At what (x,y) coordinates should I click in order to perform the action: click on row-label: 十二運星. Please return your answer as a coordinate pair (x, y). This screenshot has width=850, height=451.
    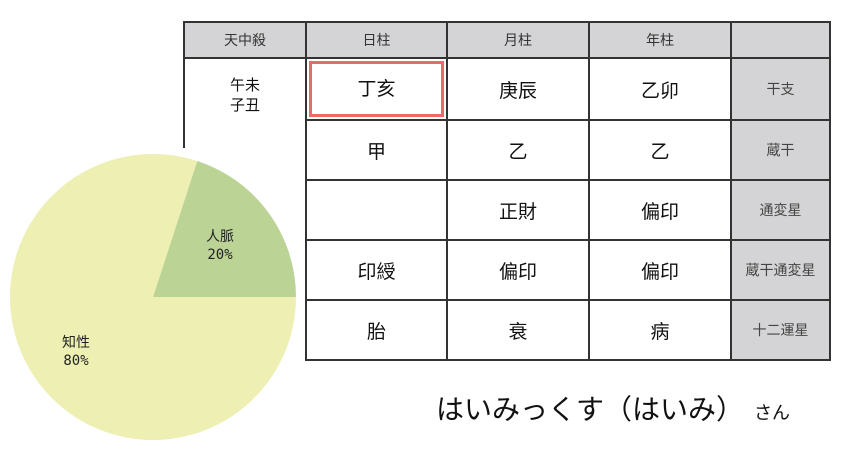
    Looking at the image, I should click on (780, 330).